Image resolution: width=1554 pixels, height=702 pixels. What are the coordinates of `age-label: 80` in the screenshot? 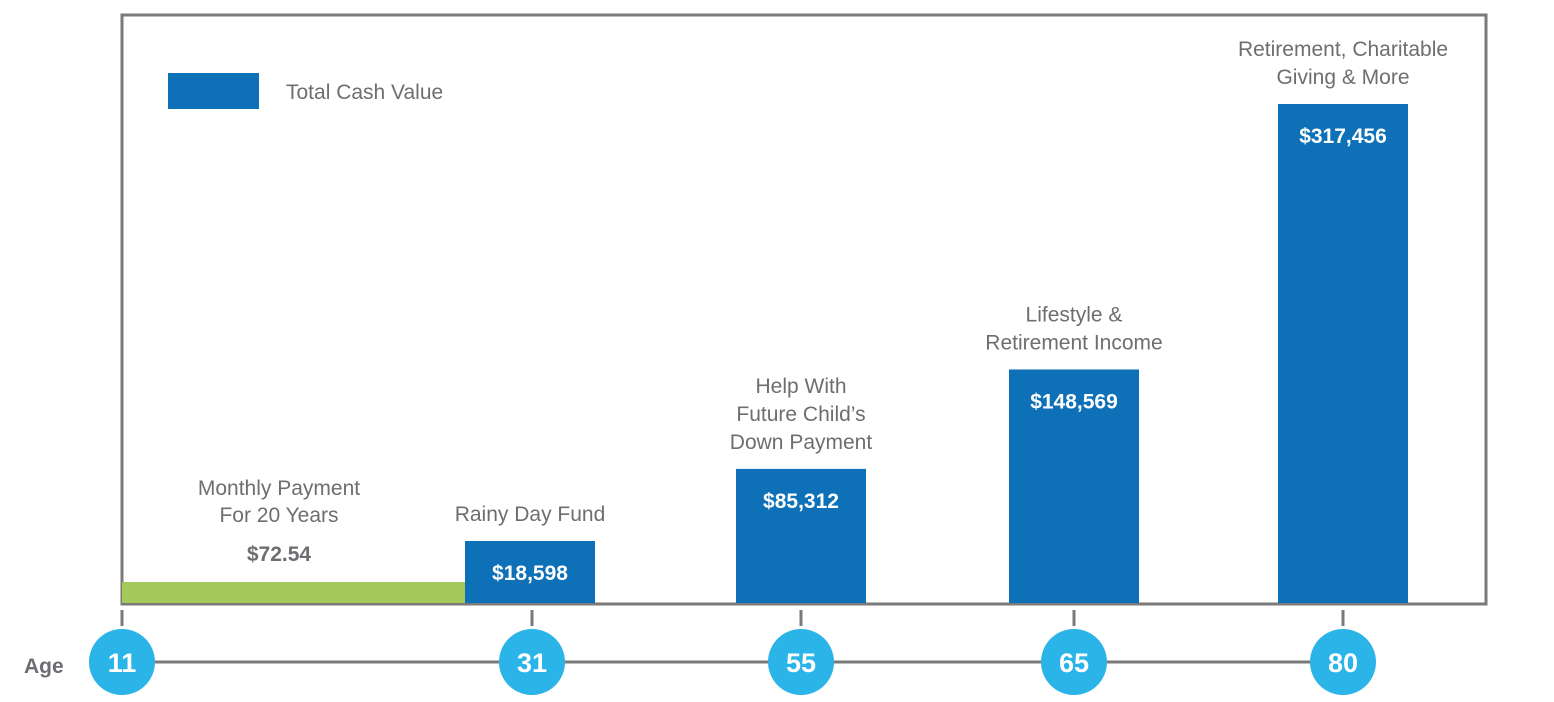 It's located at (1343, 663).